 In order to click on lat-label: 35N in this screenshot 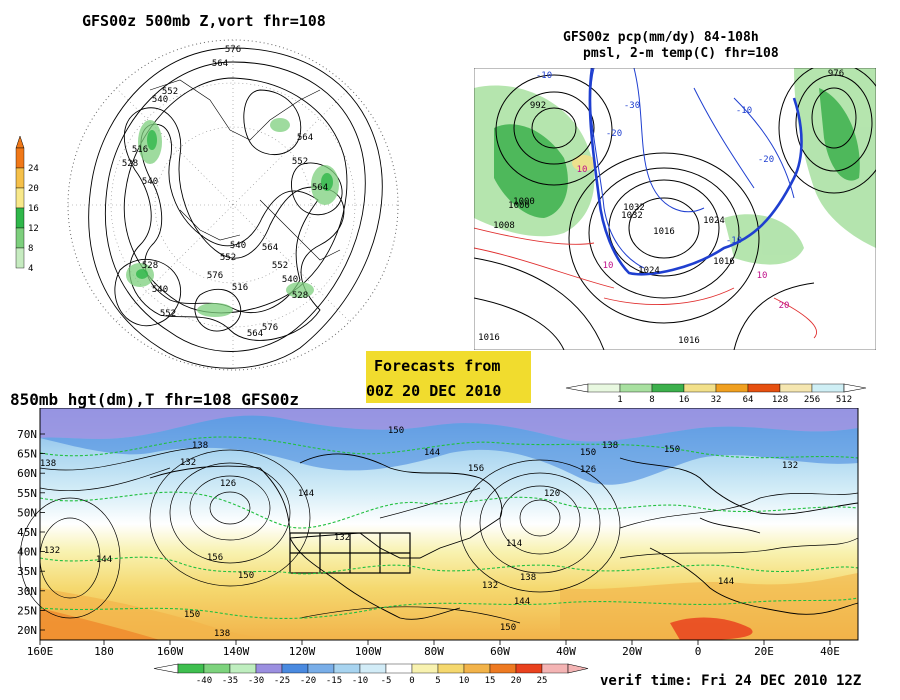, I will do `click(27, 571)`.